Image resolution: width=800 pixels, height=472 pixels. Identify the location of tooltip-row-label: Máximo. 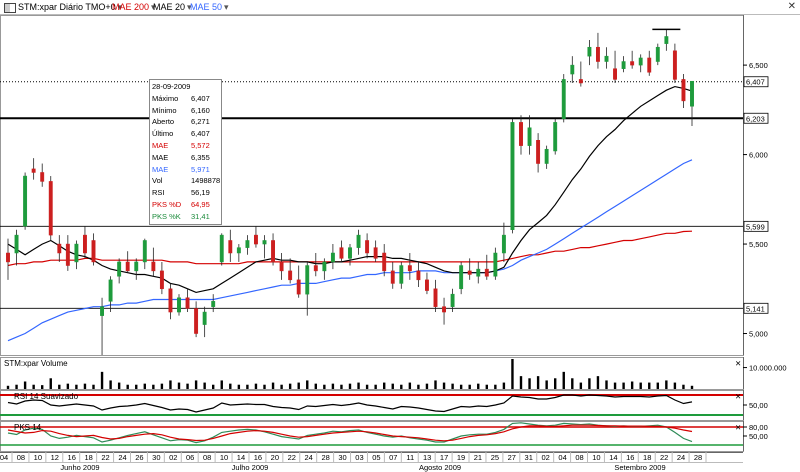
(165, 98).